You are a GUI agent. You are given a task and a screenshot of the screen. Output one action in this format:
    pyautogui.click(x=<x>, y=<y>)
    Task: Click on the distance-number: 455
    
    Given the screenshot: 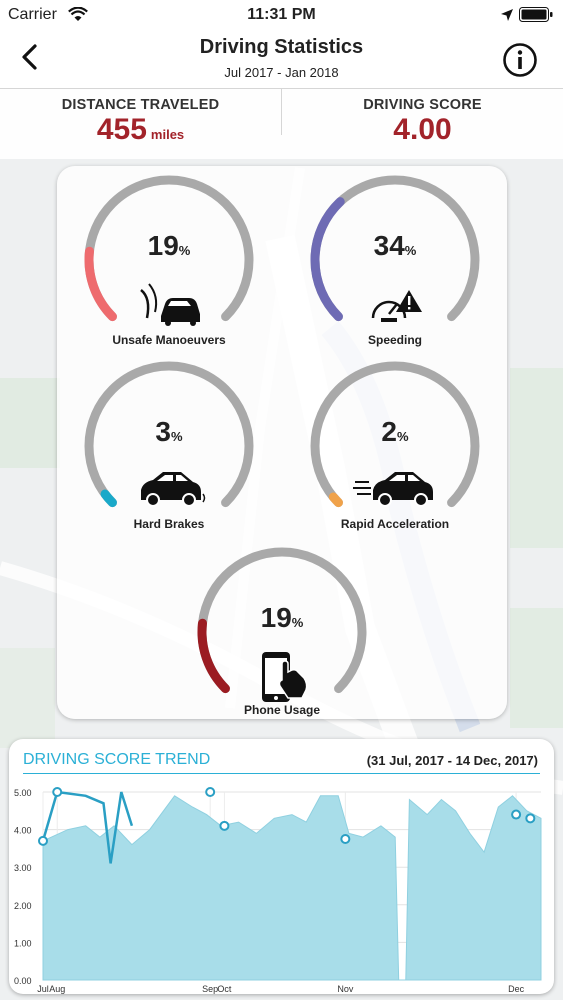 What is the action you would take?
    pyautogui.click(x=121, y=129)
    